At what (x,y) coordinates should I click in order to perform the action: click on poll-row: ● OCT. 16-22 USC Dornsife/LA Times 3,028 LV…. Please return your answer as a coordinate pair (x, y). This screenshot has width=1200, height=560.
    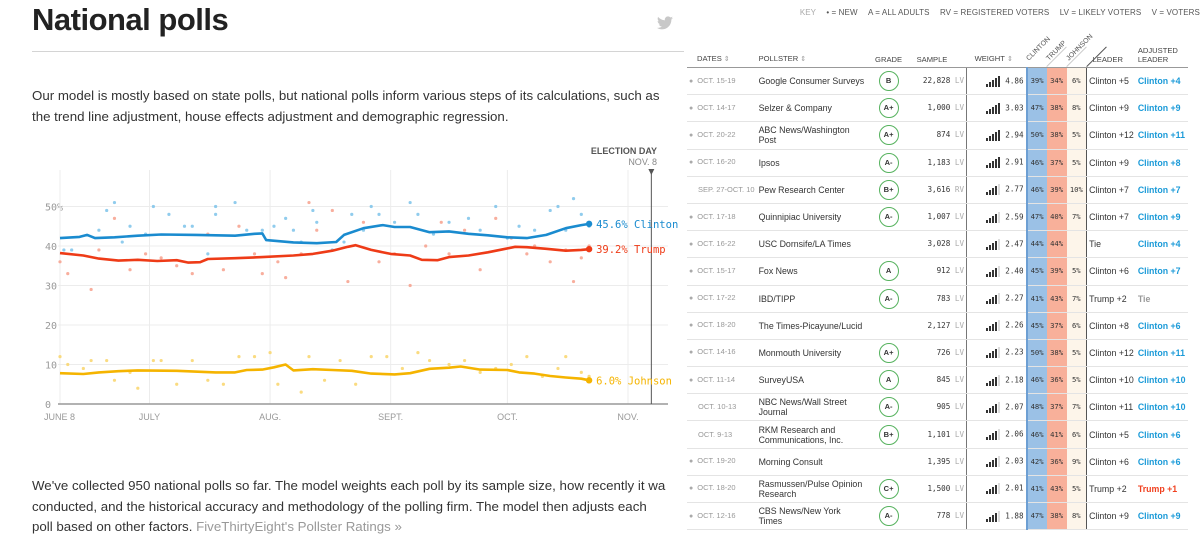
    Looking at the image, I should click on (937, 244).